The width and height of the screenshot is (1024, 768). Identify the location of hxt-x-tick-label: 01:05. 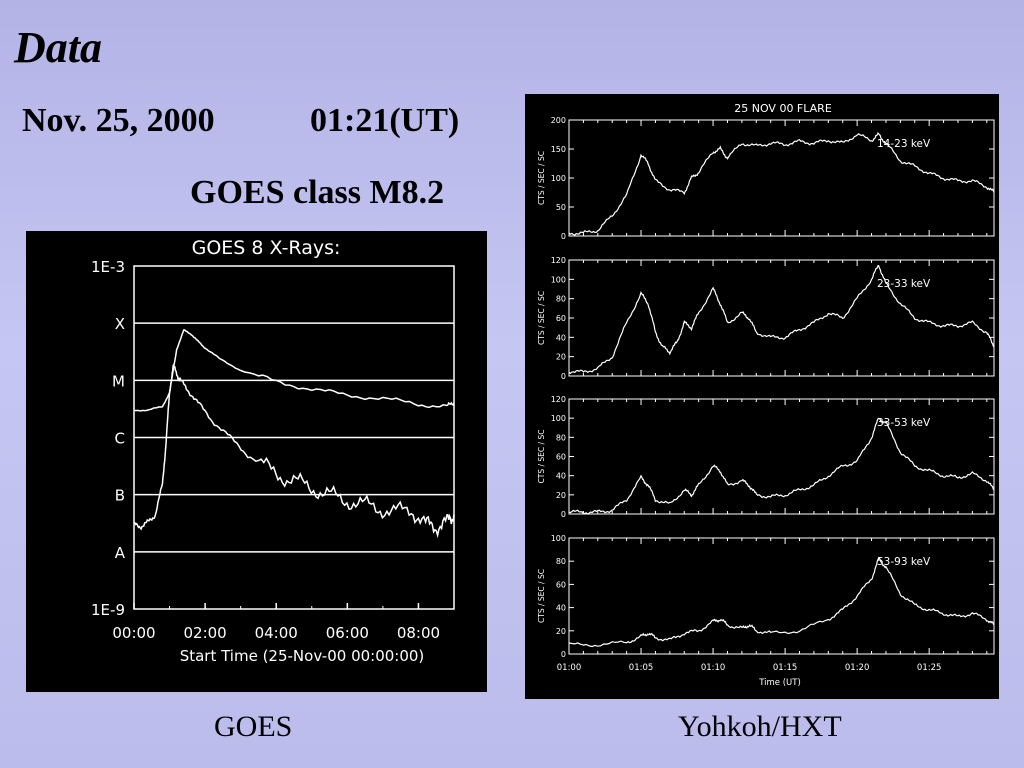
(641, 668).